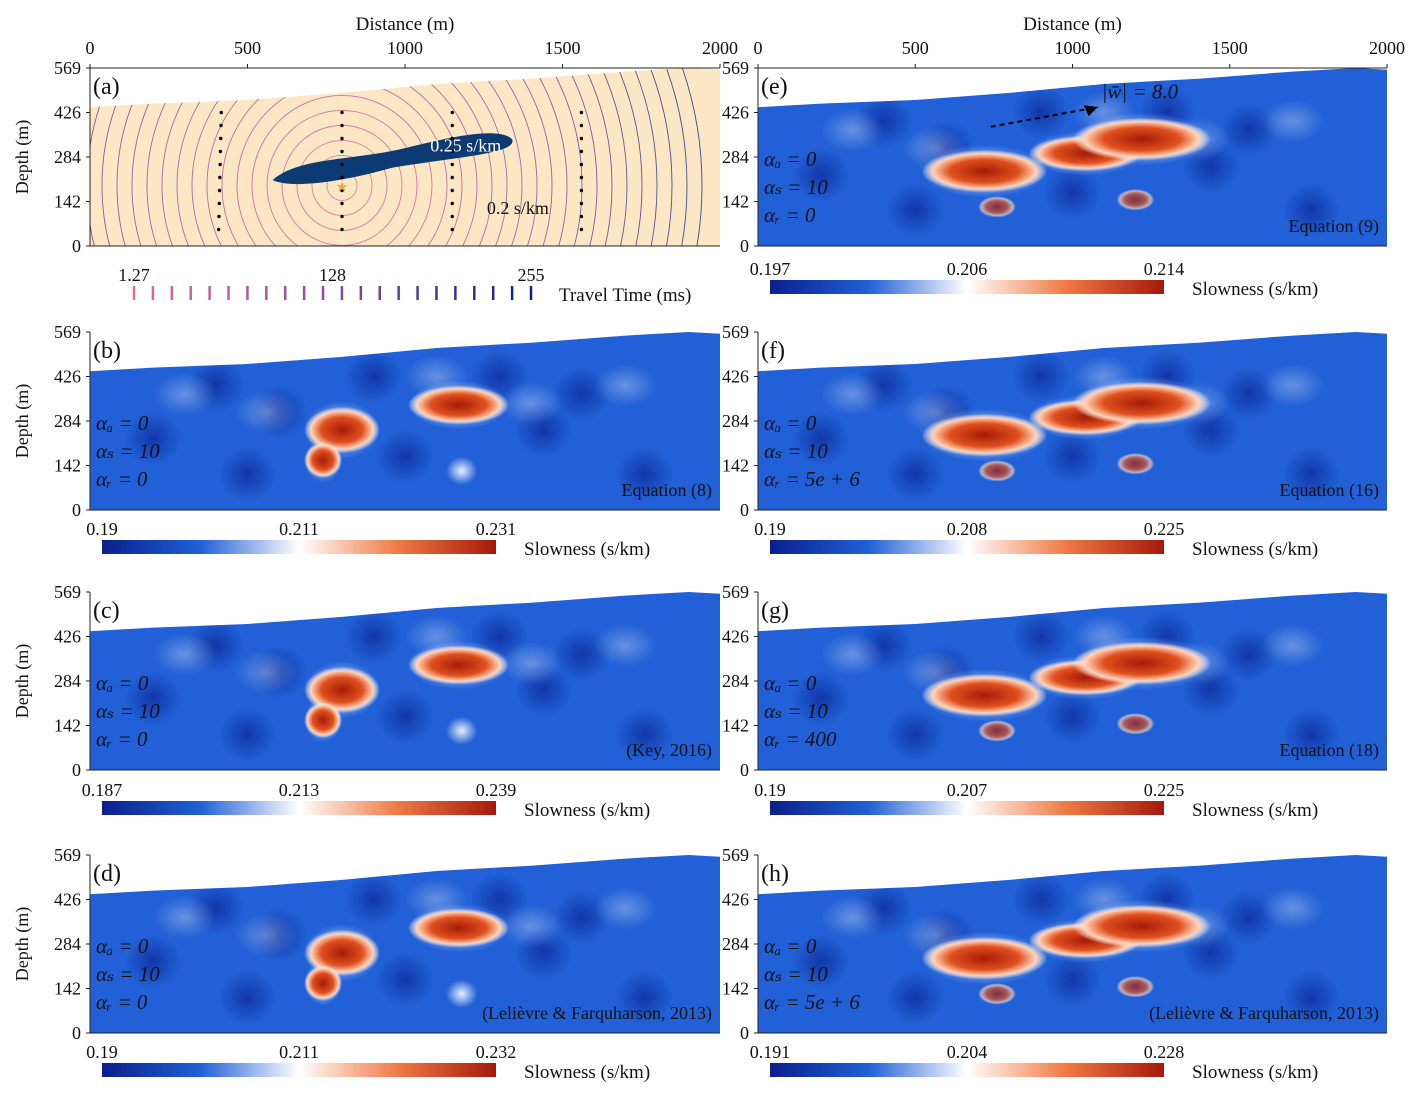  What do you see at coordinates (496, 1052) in the screenshot?
I see `colorbar-tick-label: 0.232` at bounding box center [496, 1052].